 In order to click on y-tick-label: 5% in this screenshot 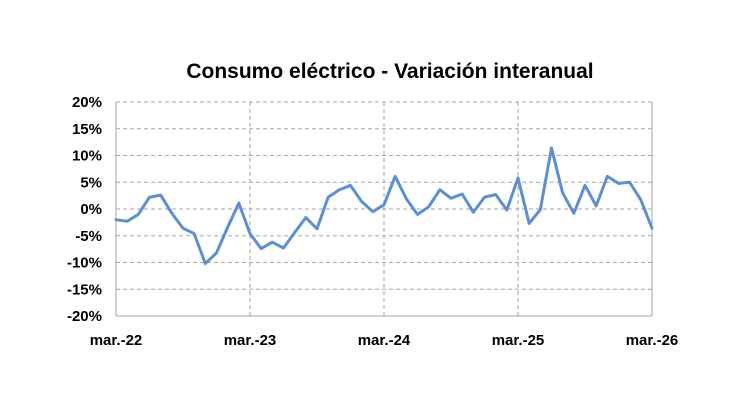, I will do `click(91, 182)`.